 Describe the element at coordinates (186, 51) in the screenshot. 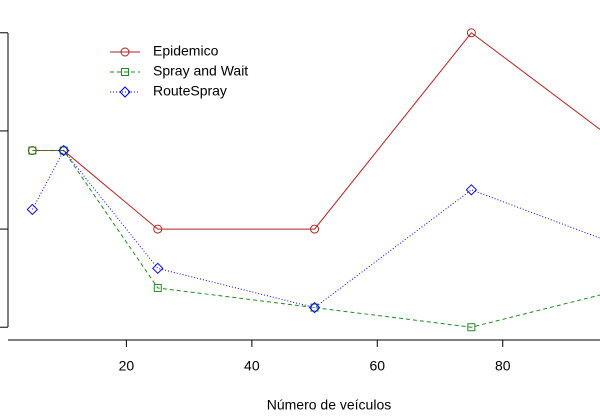

I see `legend-label: Epidemico` at that location.